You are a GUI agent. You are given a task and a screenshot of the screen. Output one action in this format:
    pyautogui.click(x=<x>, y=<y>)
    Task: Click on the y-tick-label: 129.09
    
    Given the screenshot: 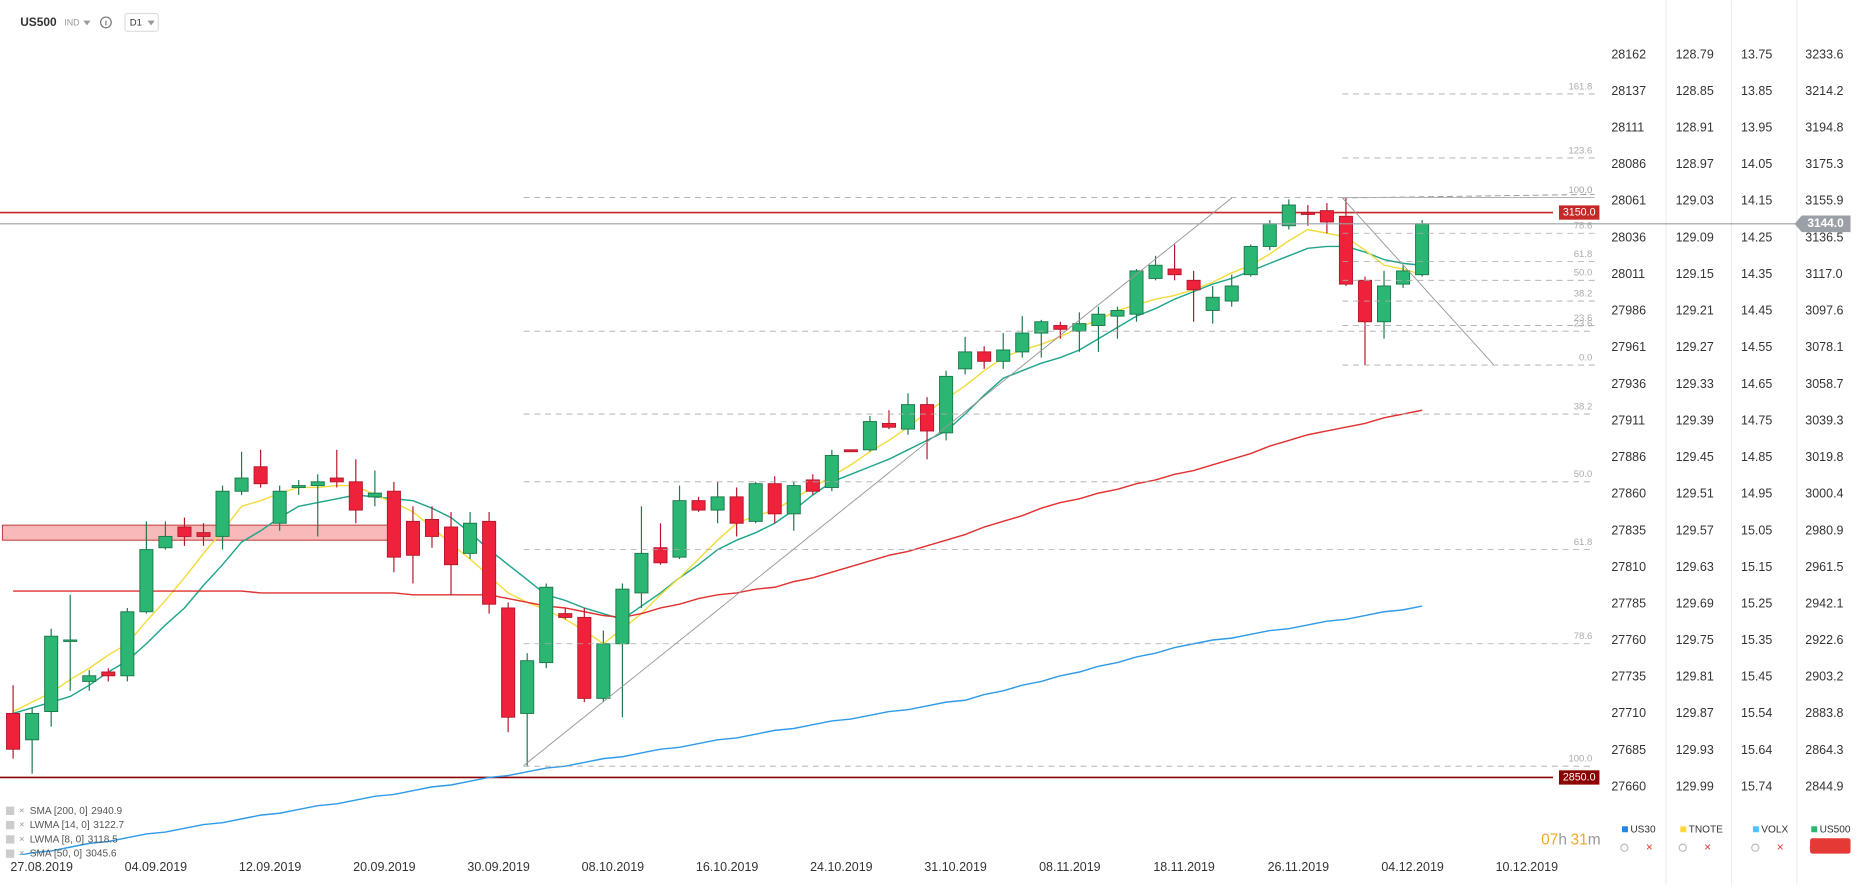 What is the action you would take?
    pyautogui.click(x=1695, y=237)
    